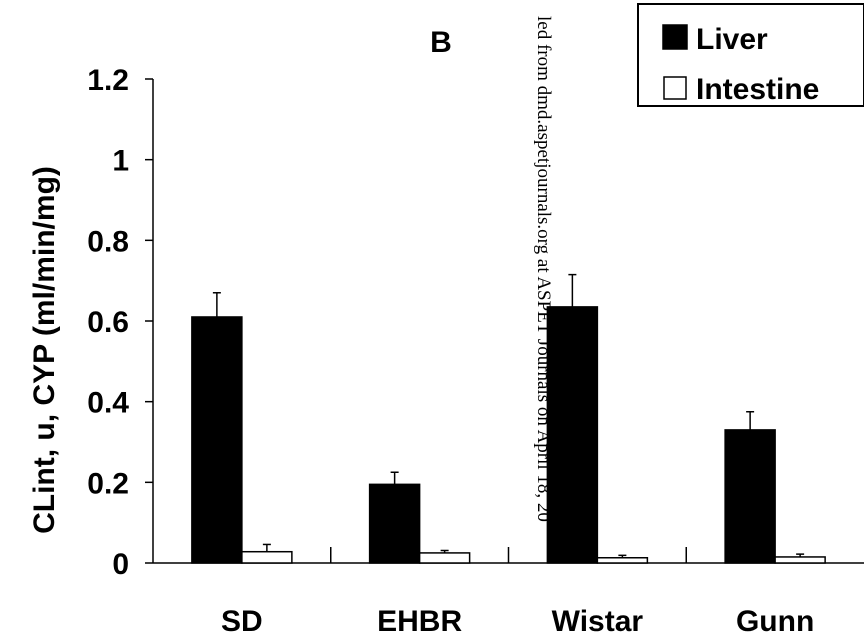  What do you see at coordinates (242, 621) in the screenshot?
I see `x-tick-label: SD` at bounding box center [242, 621].